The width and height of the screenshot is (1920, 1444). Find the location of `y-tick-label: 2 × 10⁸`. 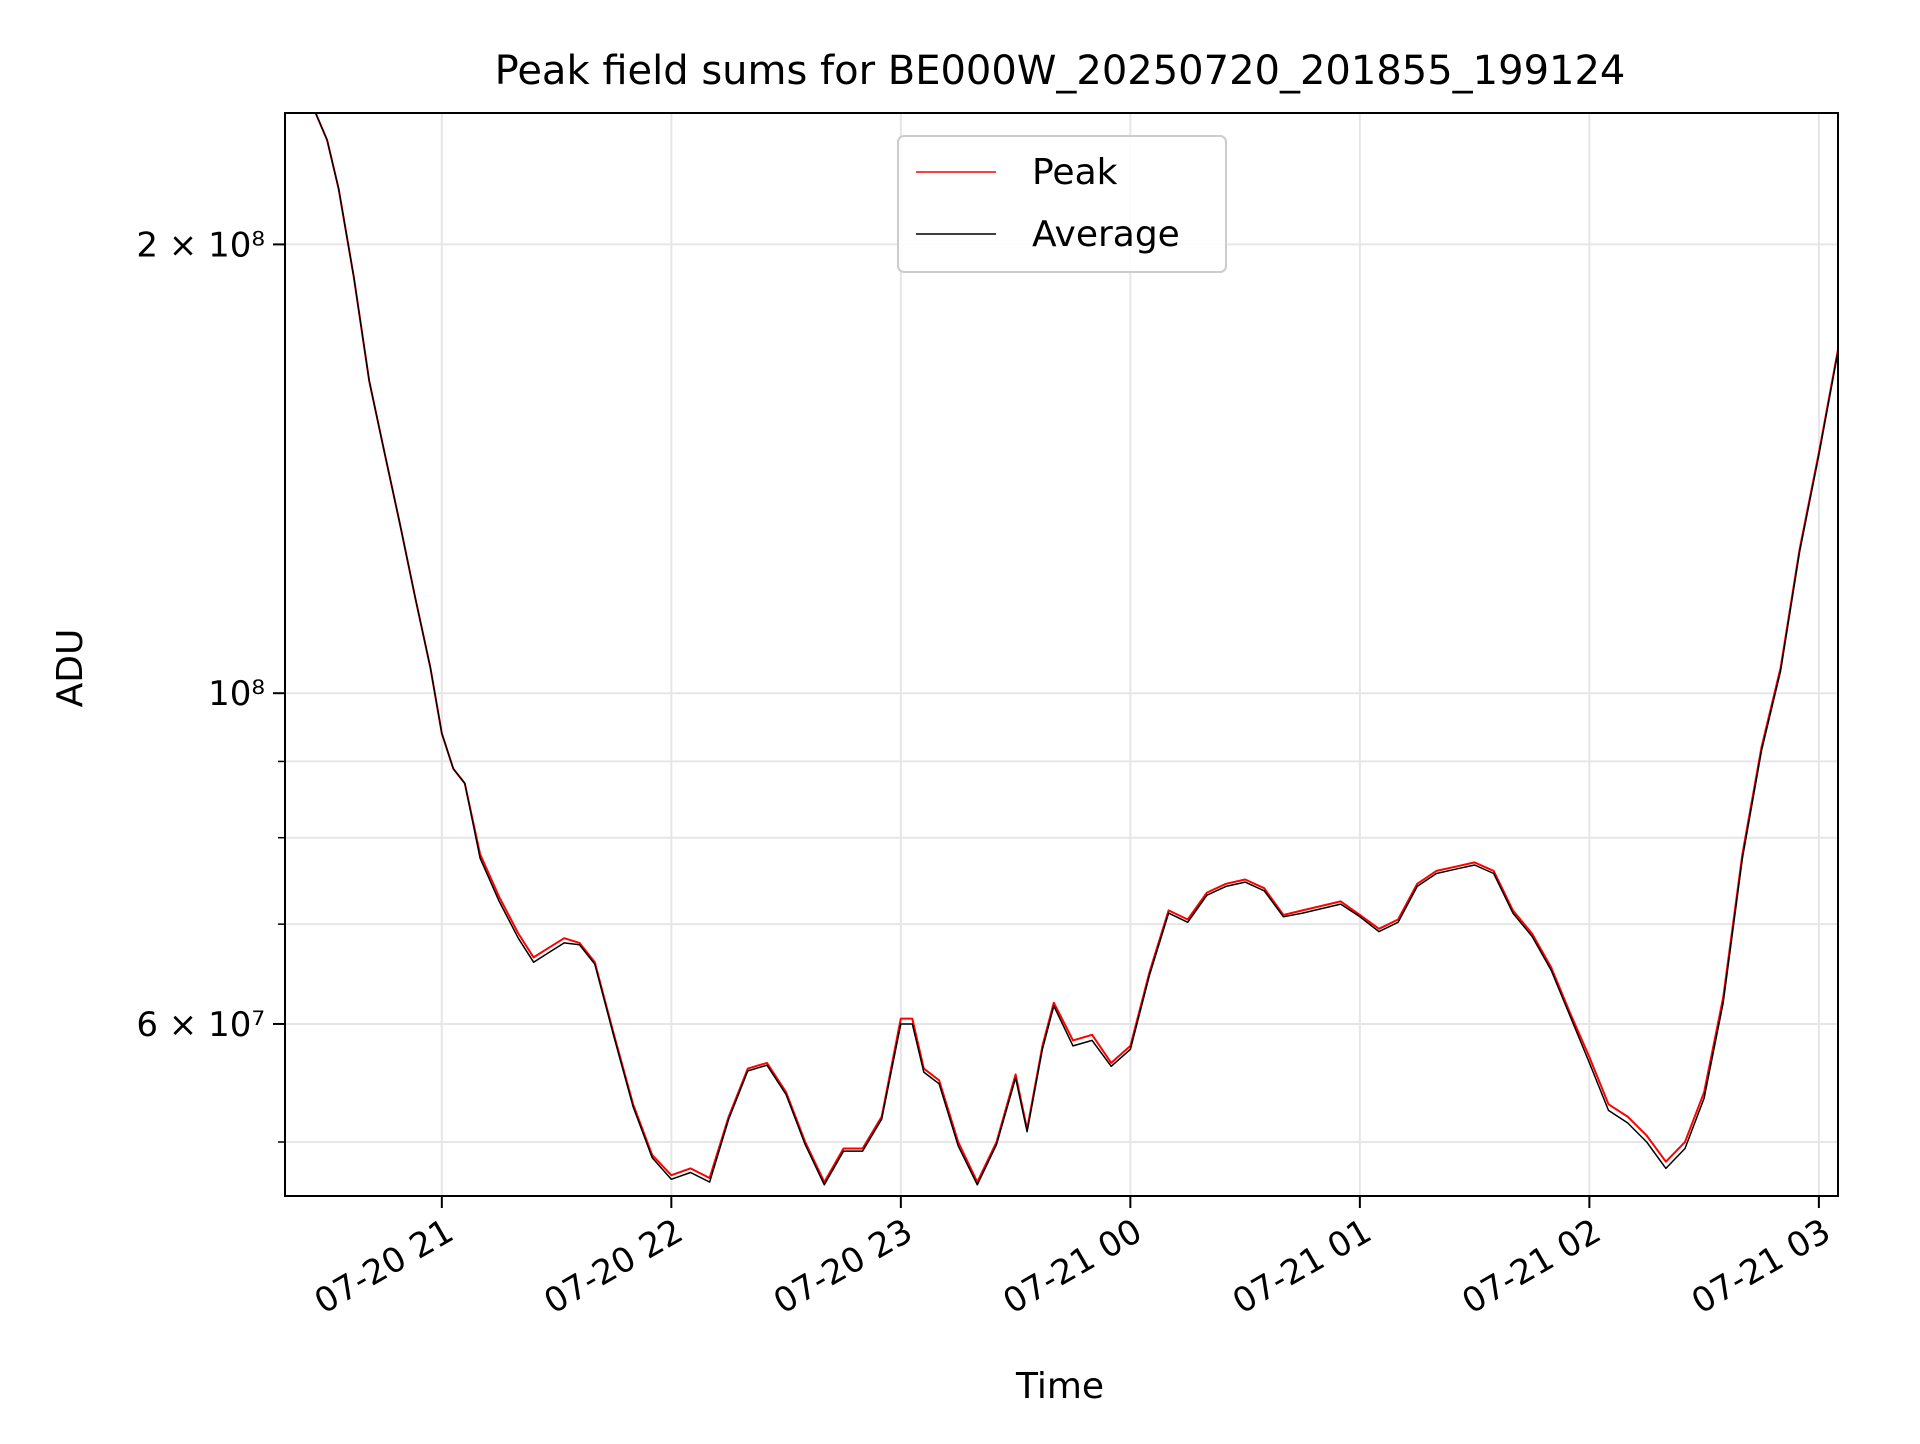

y-tick-label: 2 × 10⁸ is located at coordinates (200, 245).